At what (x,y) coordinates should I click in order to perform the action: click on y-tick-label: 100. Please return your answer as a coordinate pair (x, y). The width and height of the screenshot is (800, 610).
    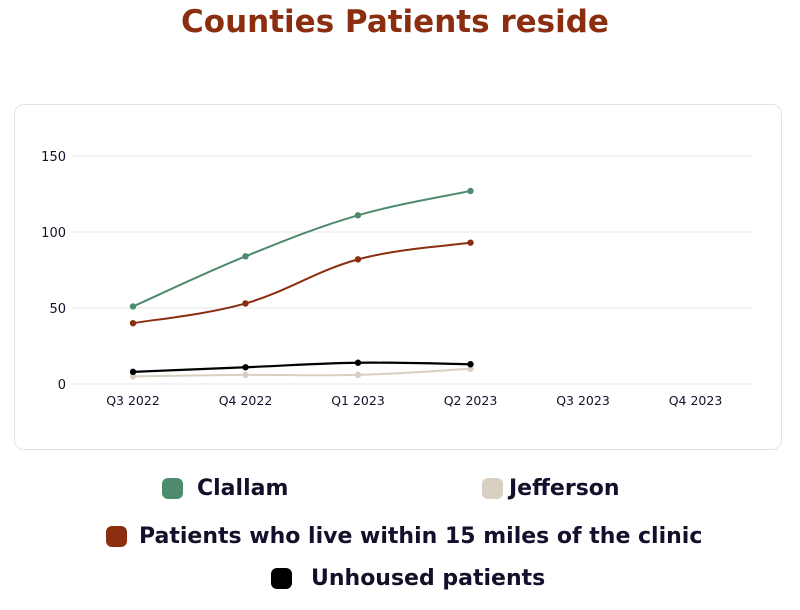
    Looking at the image, I should click on (53, 233).